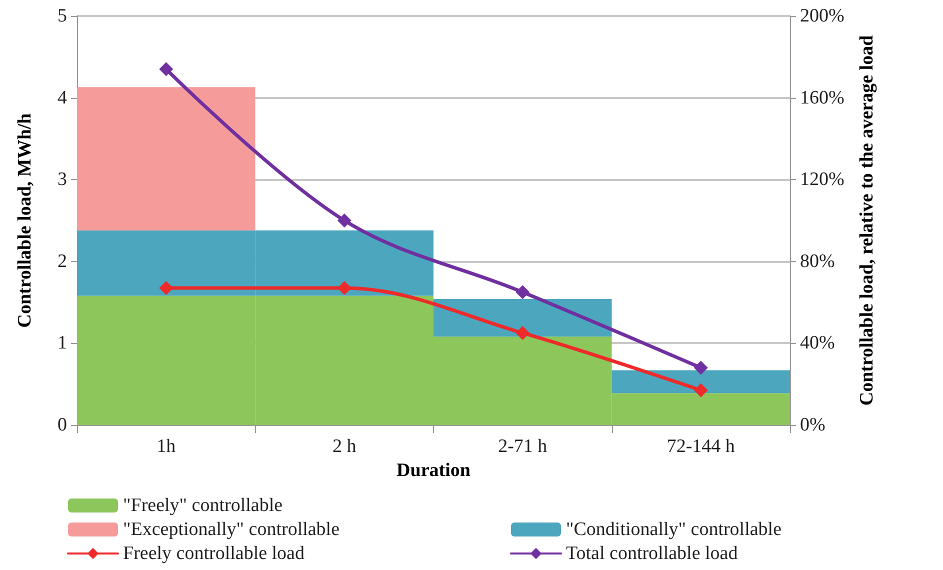 The image size is (943, 570). What do you see at coordinates (62, 179) in the screenshot?
I see `y-tick-label: 3` at bounding box center [62, 179].